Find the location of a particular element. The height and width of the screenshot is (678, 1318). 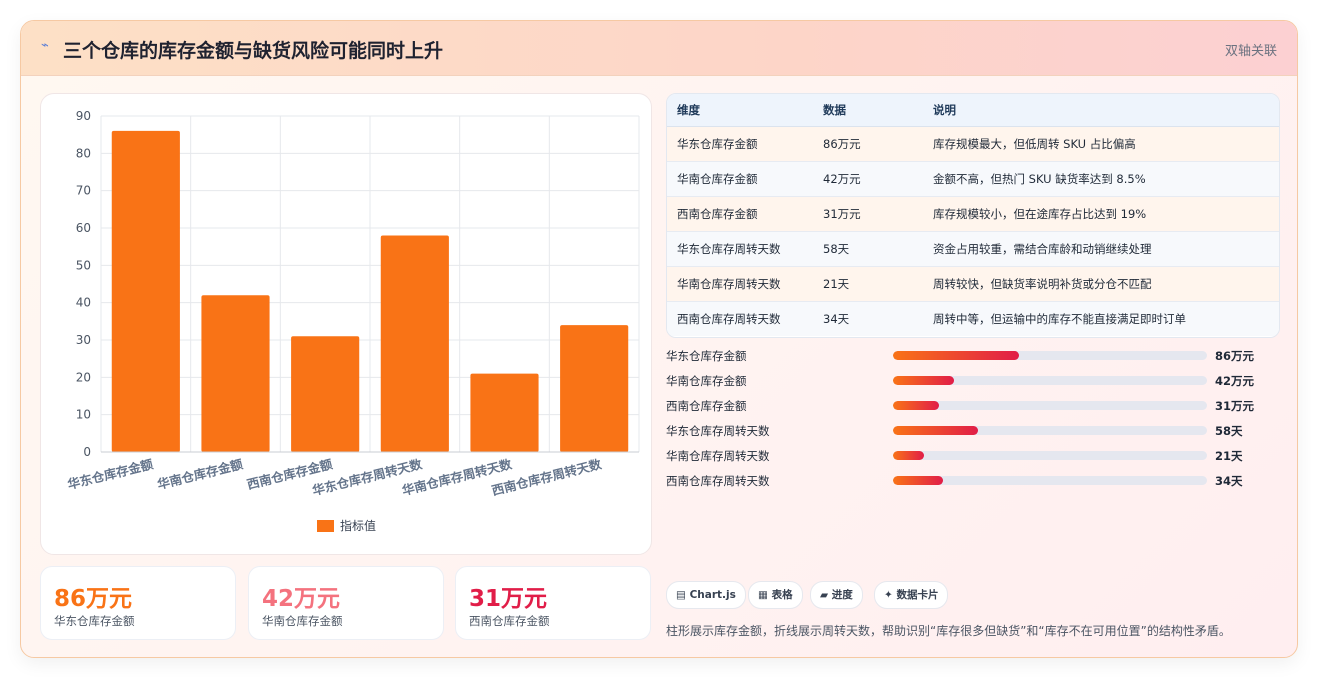

progress-value: 31万元 is located at coordinates (1235, 406).